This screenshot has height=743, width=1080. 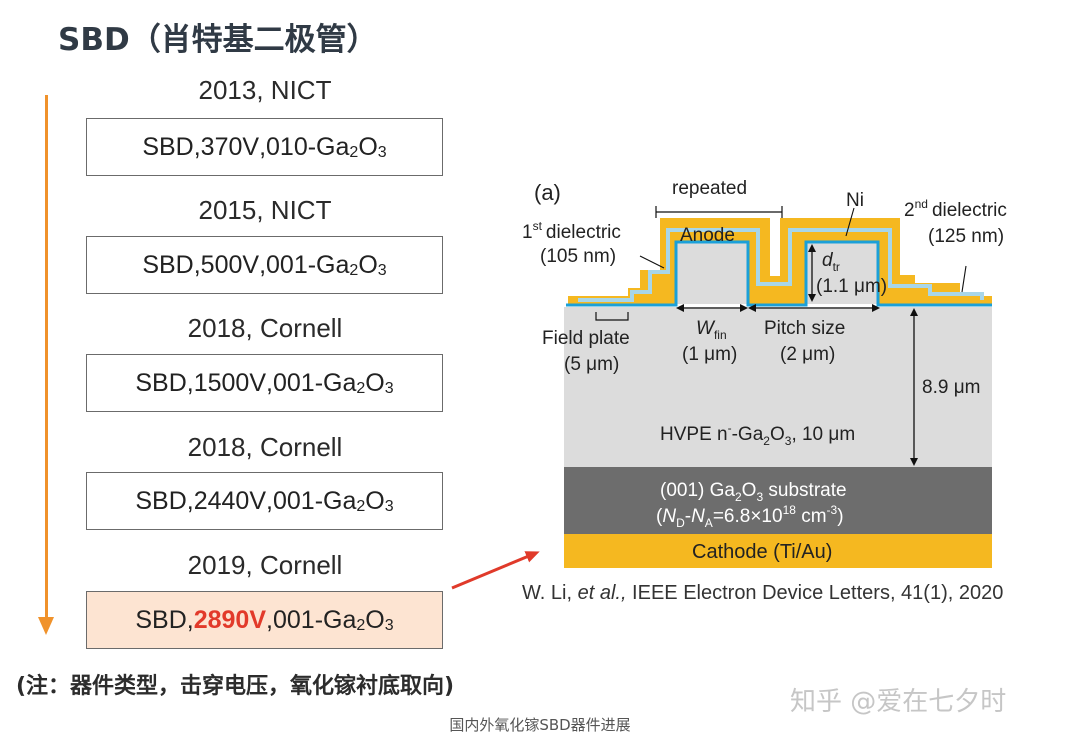 I want to click on first-dielectric-thickness: (105 nm), so click(x=578, y=256).